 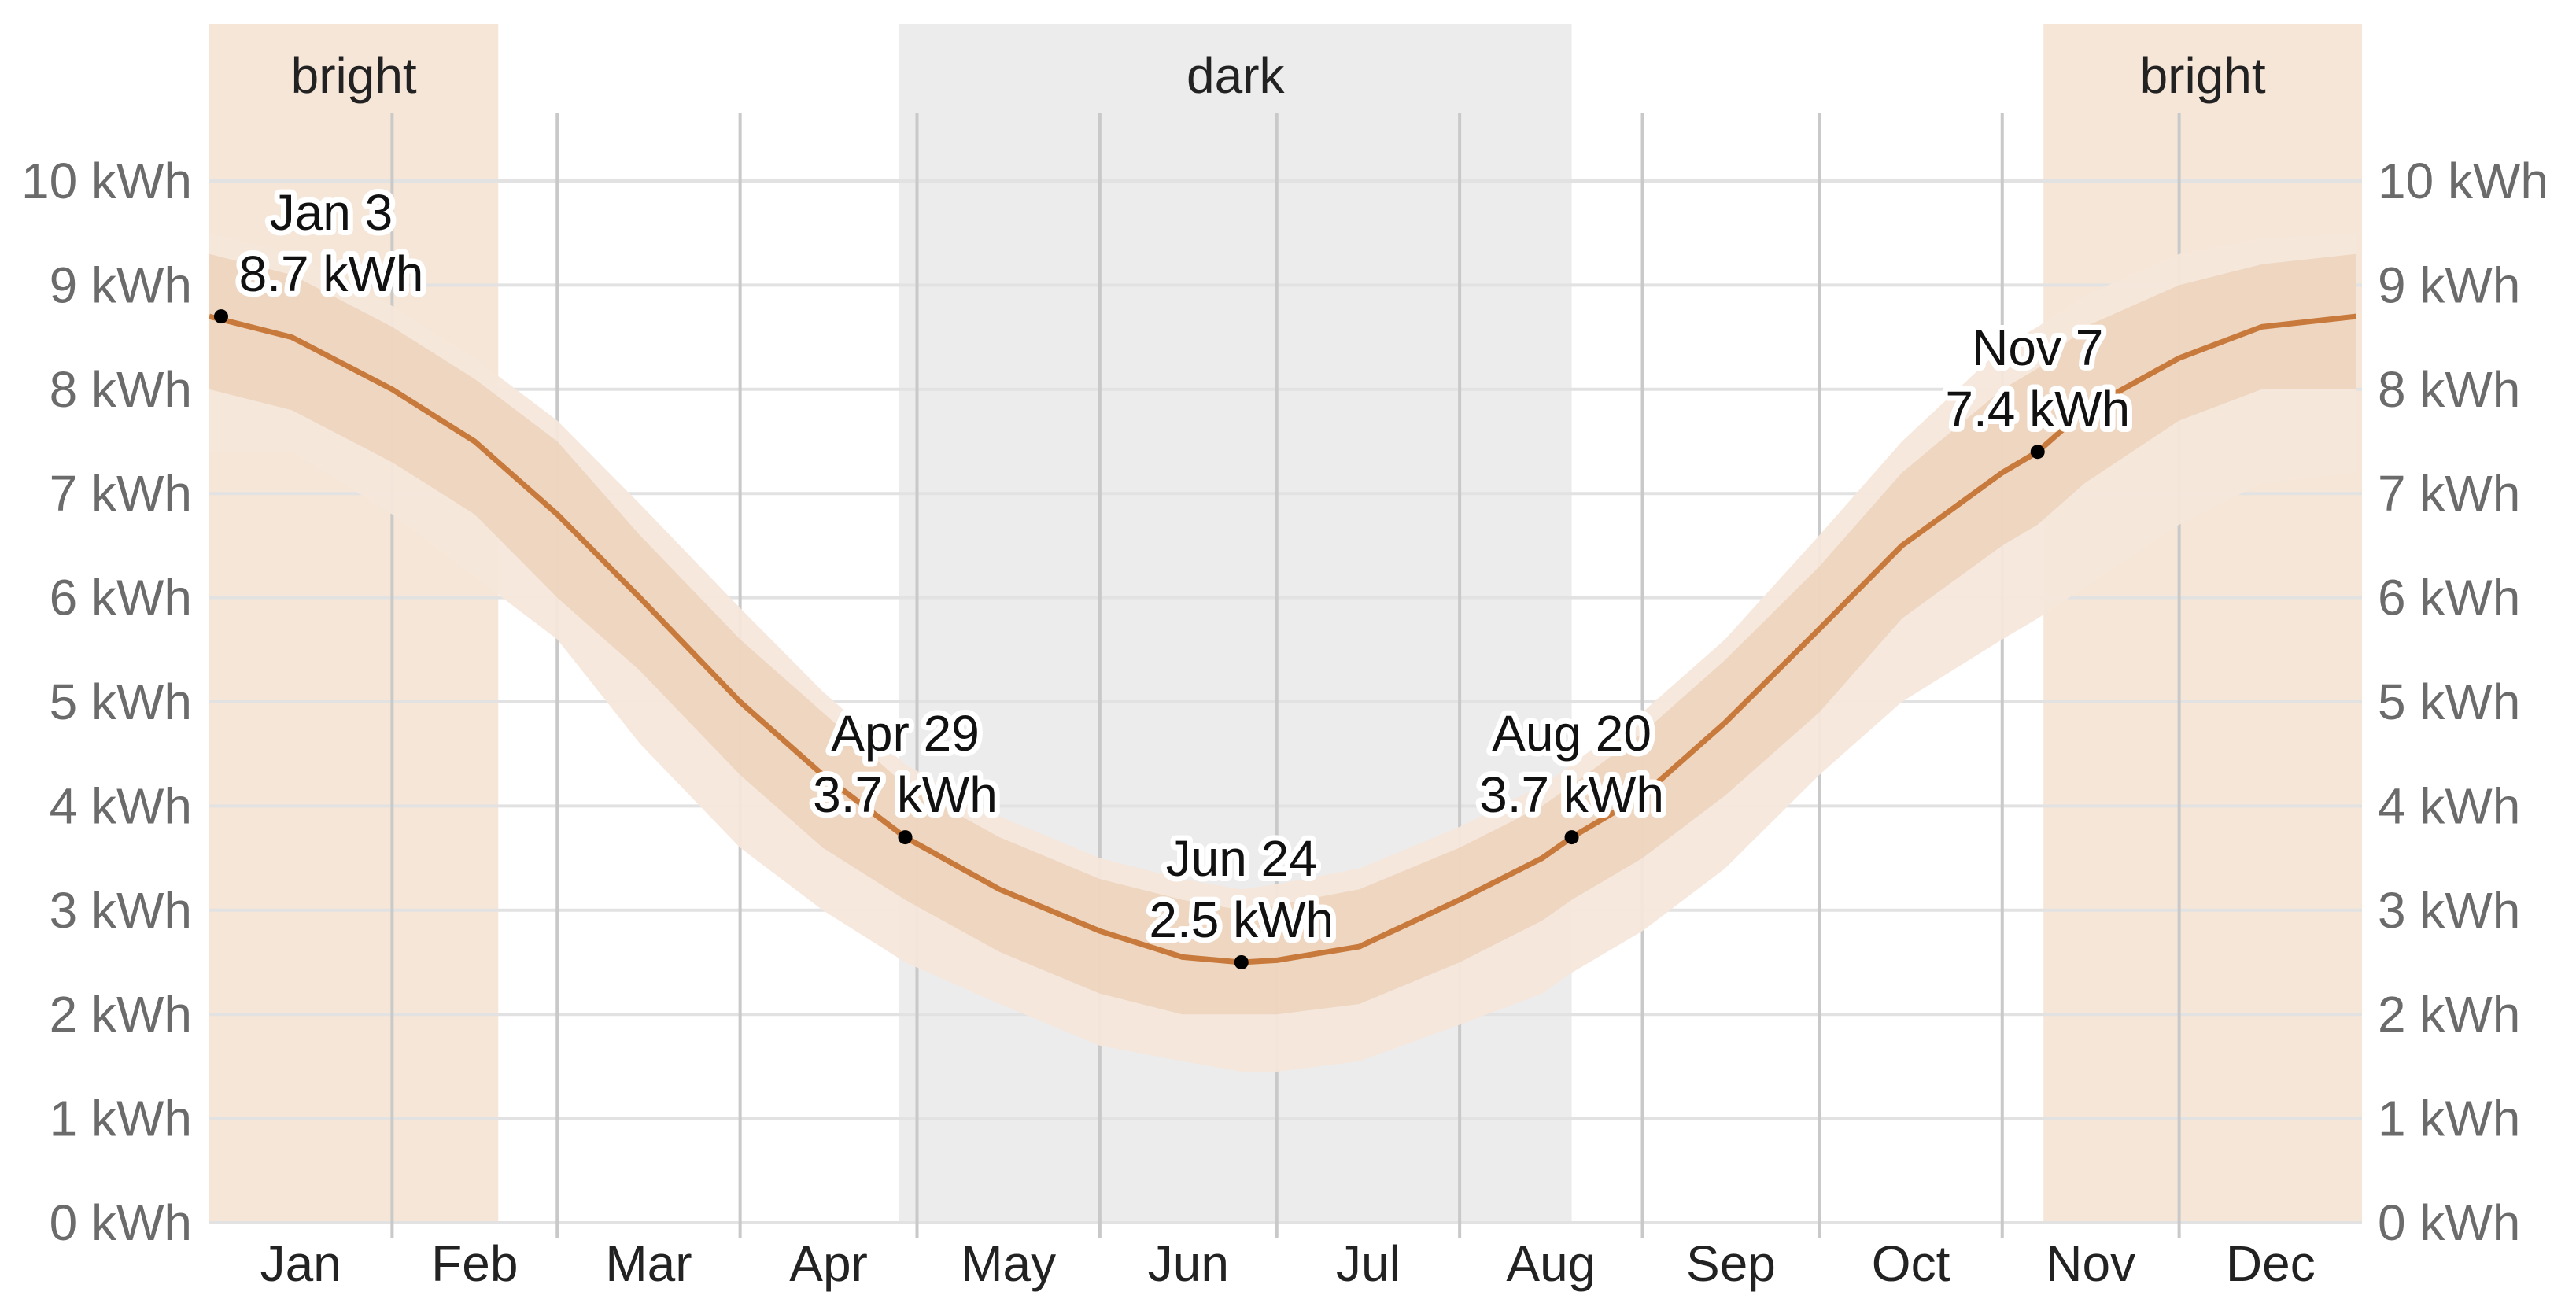 I want to click on y-tick-right: 1 kWh, so click(x=2449, y=1119).